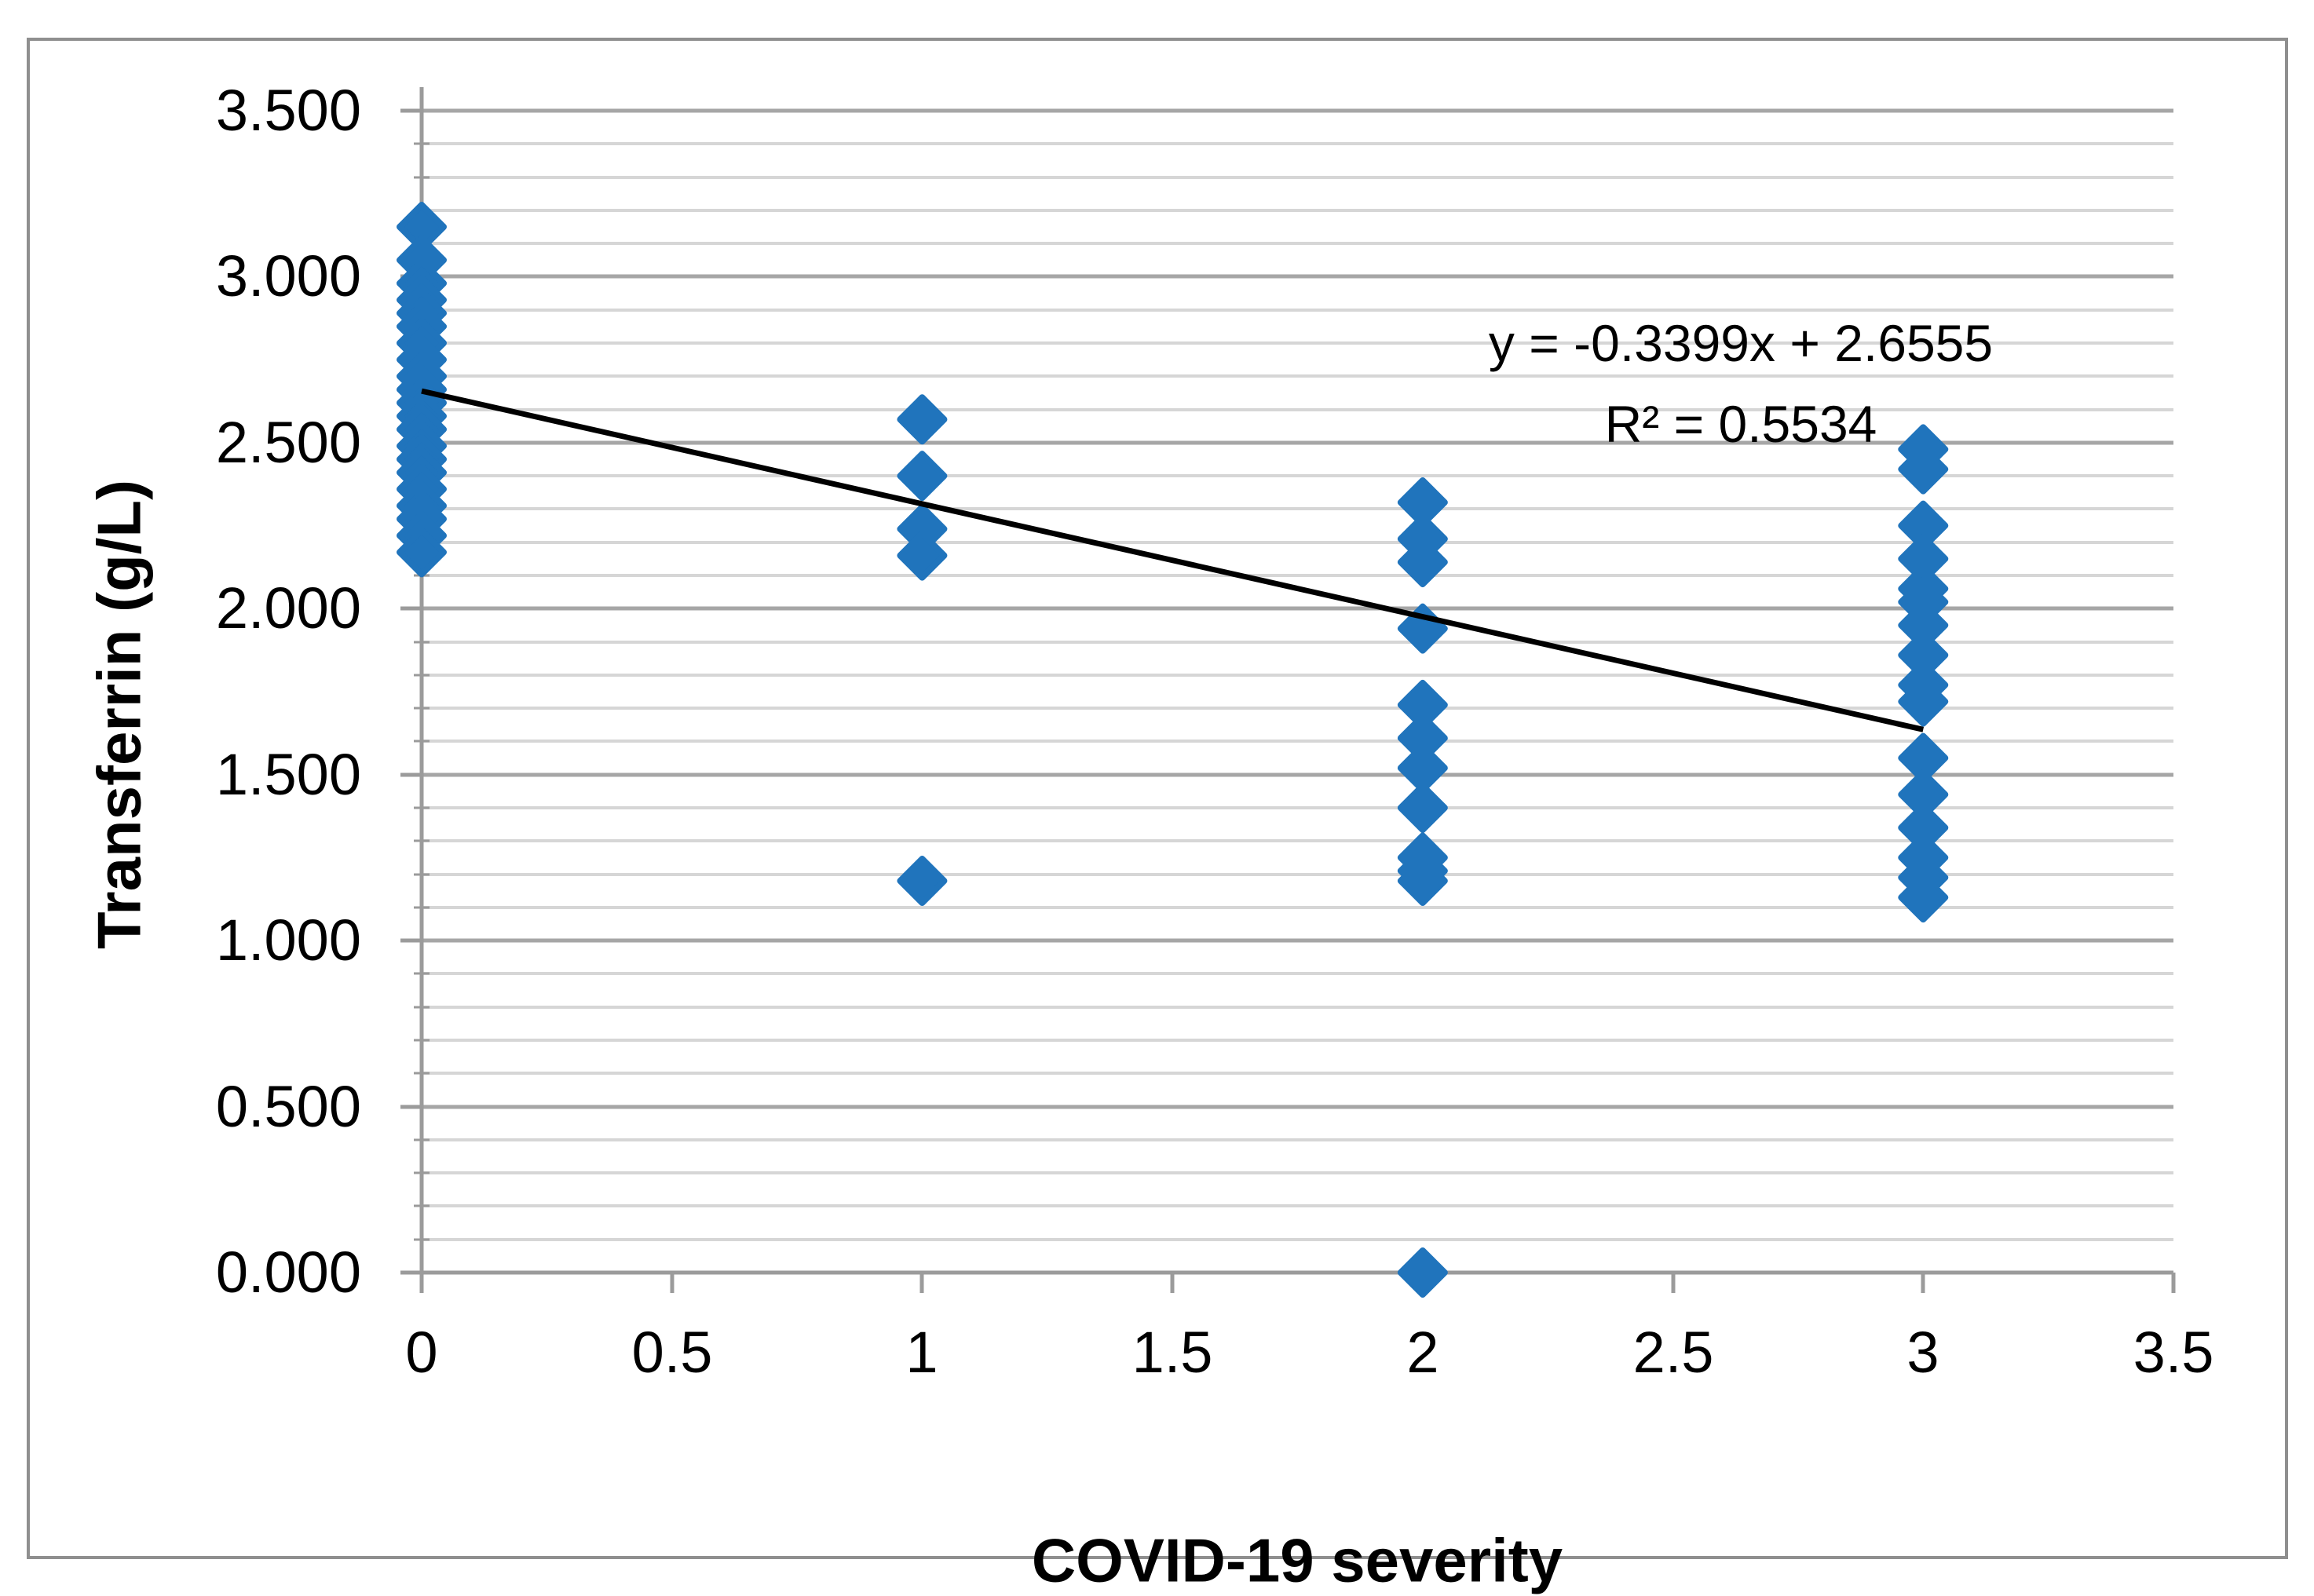 This screenshot has width=2314, height=1596. I want to click on trendline-r-squared: R² = 0.5534, so click(1740, 424).